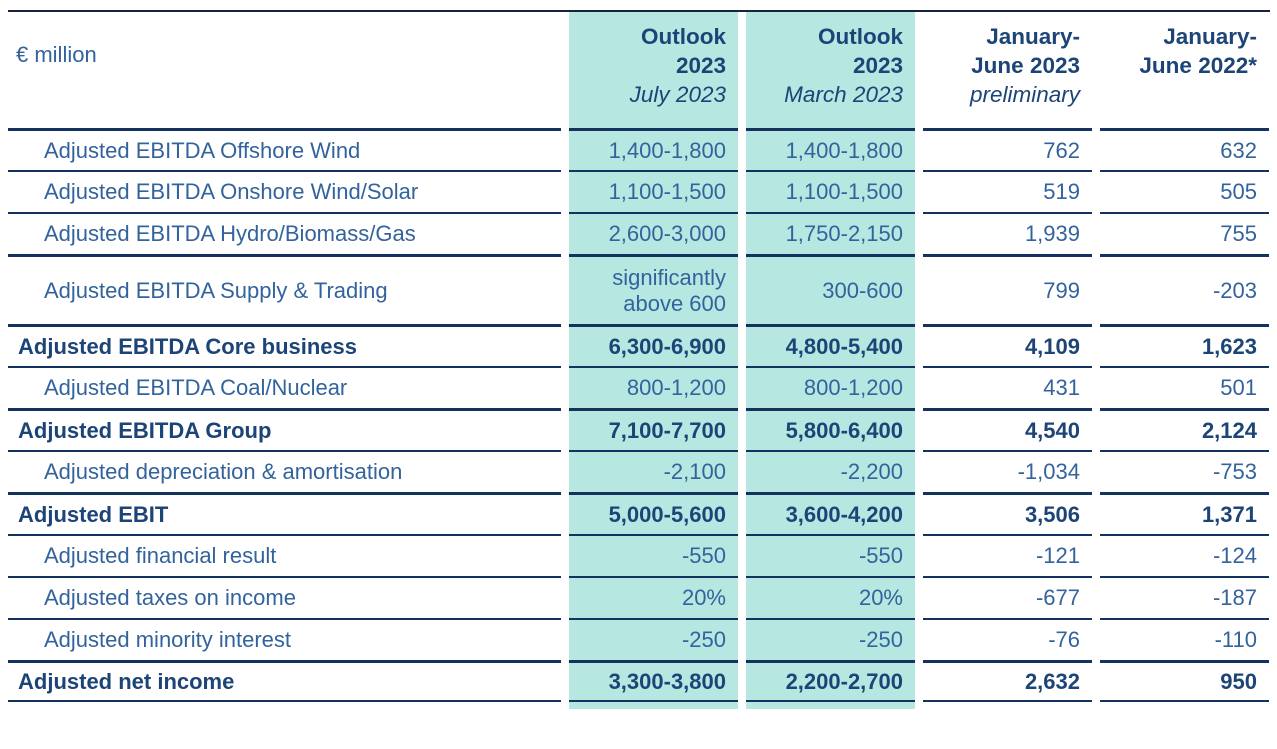  What do you see at coordinates (1025, 65) in the screenshot?
I see `column-title: June 2023` at bounding box center [1025, 65].